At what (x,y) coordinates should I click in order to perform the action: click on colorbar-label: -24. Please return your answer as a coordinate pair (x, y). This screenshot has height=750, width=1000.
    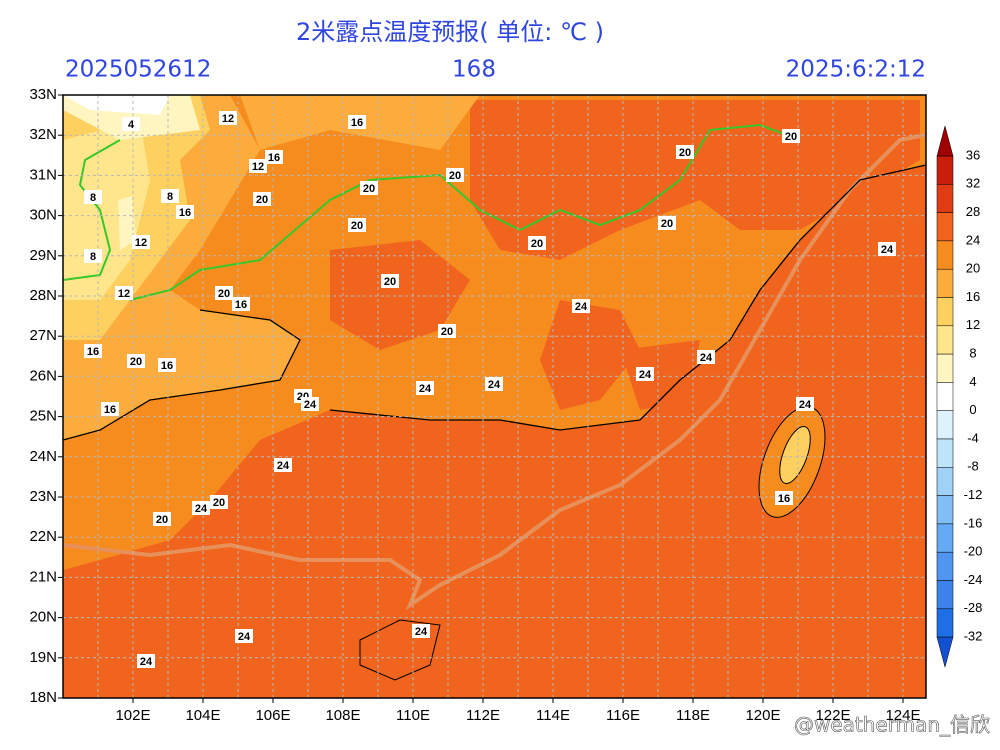
    Looking at the image, I should click on (973, 579).